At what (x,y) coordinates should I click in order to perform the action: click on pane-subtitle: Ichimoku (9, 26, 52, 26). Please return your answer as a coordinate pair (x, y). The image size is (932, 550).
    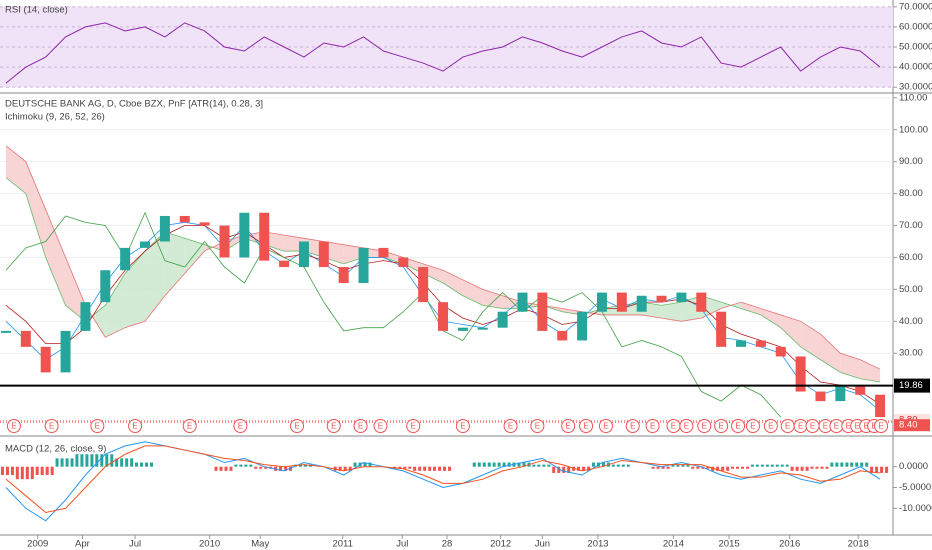
    Looking at the image, I should click on (55, 117).